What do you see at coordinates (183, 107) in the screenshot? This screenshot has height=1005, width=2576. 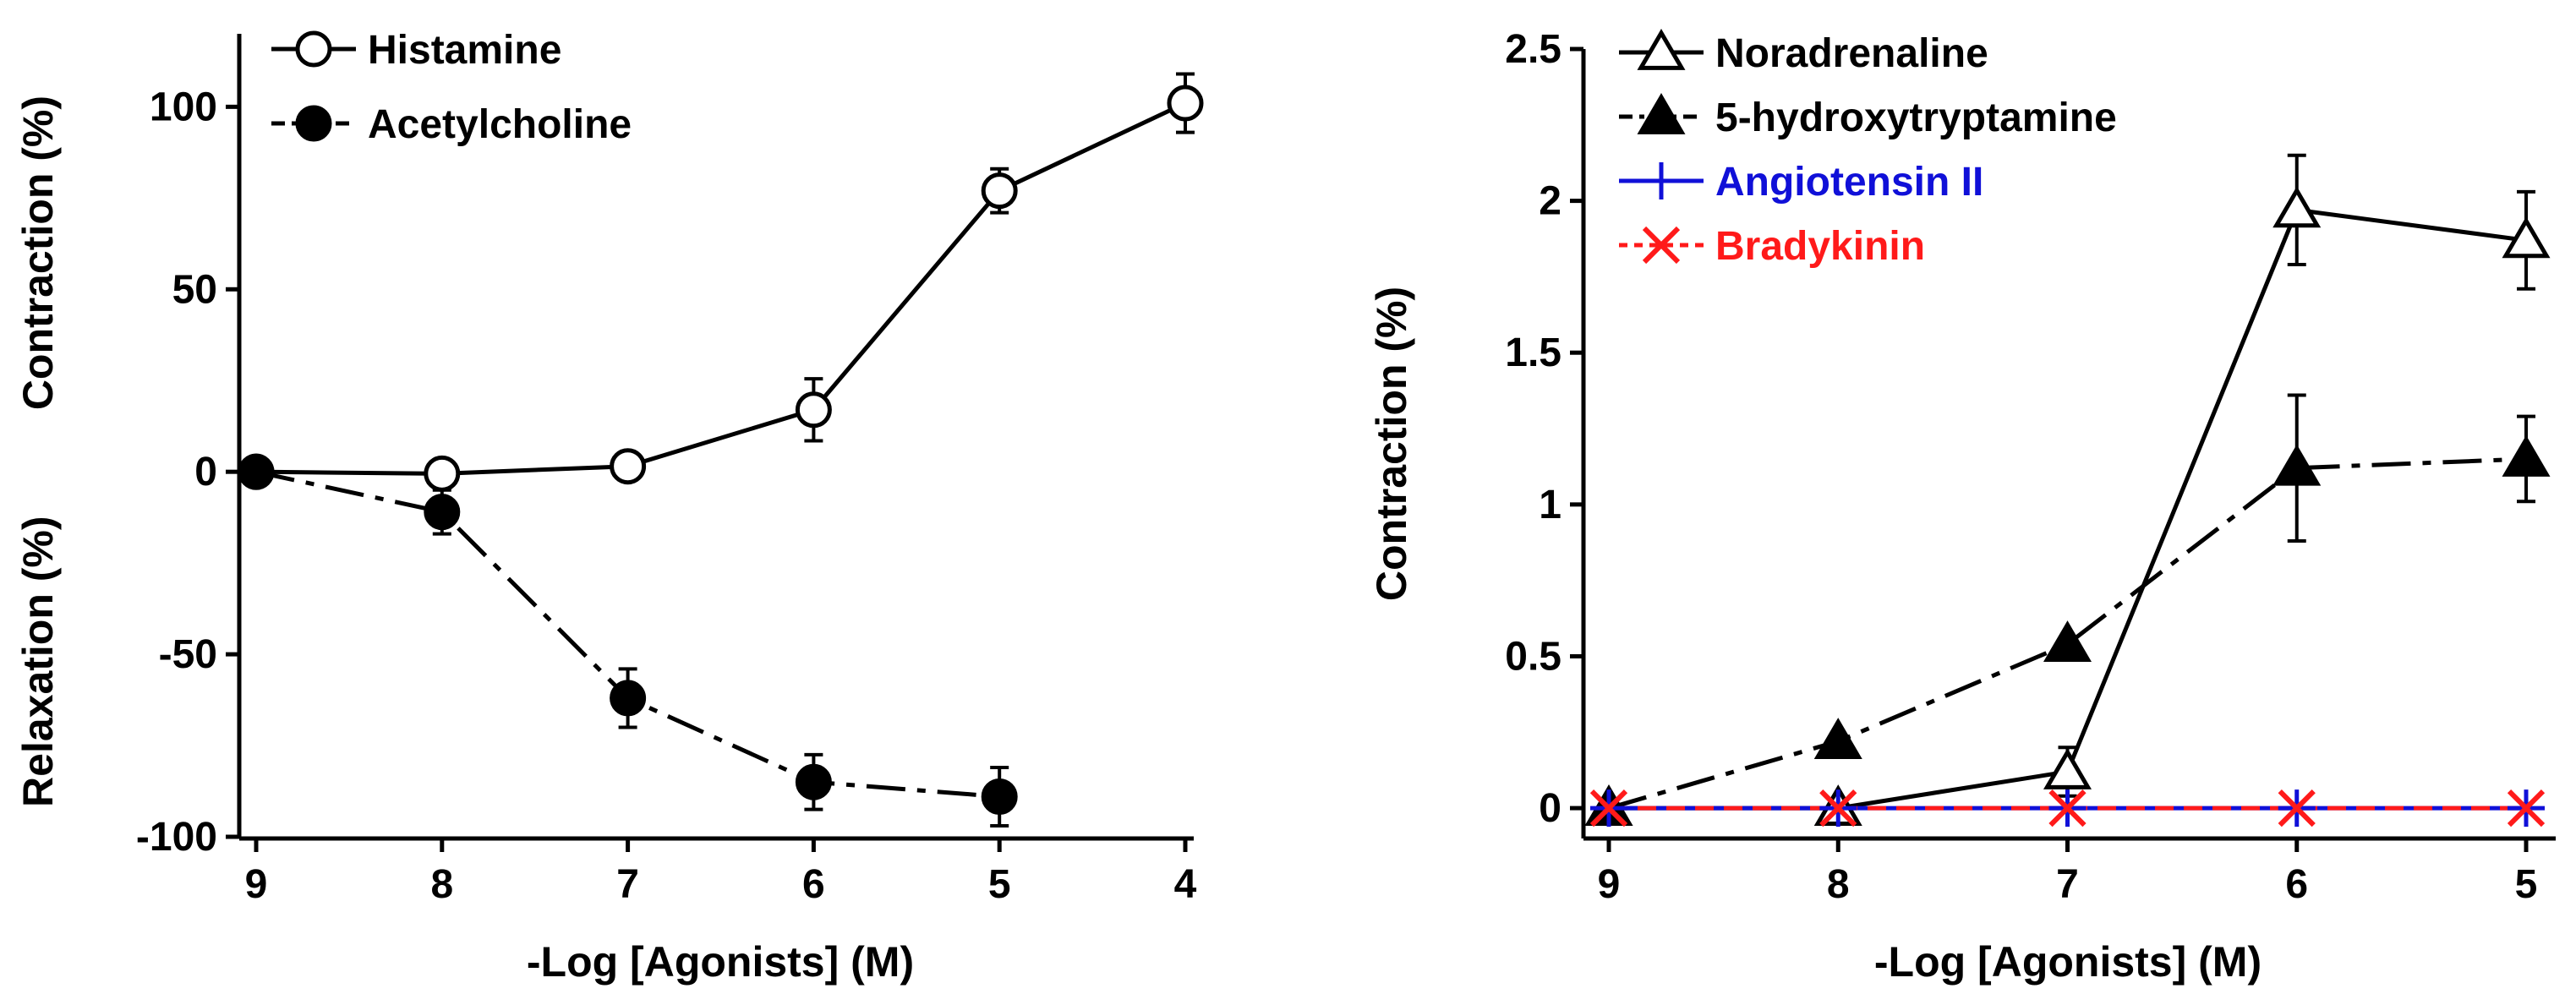 I see `y-tick-label: 100` at bounding box center [183, 107].